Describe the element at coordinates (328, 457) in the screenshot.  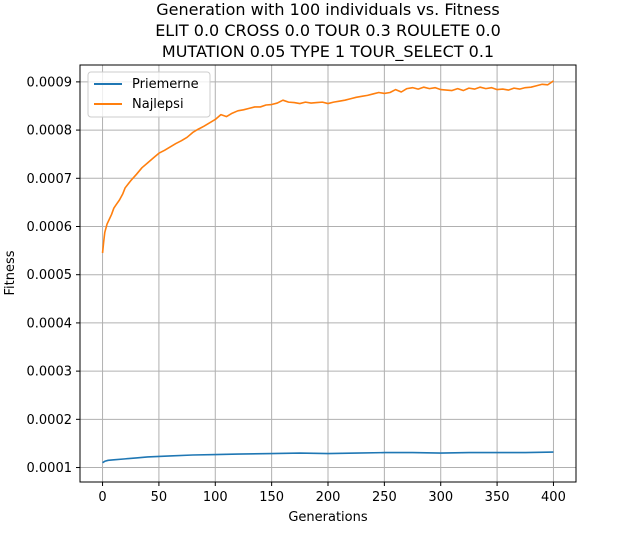
I see `series-line-priemerne` at that location.